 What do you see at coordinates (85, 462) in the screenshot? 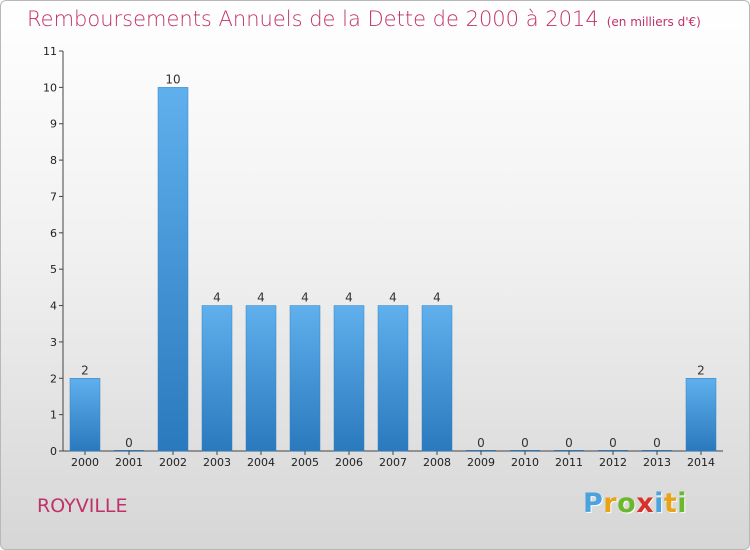
I see `x-tick-label: 2000` at bounding box center [85, 462].